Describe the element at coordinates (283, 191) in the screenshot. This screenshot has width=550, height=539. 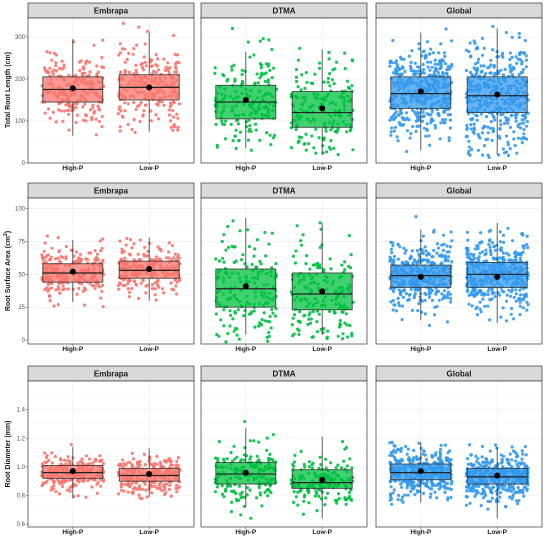
I see `facet-strip-label: DTMA` at that location.